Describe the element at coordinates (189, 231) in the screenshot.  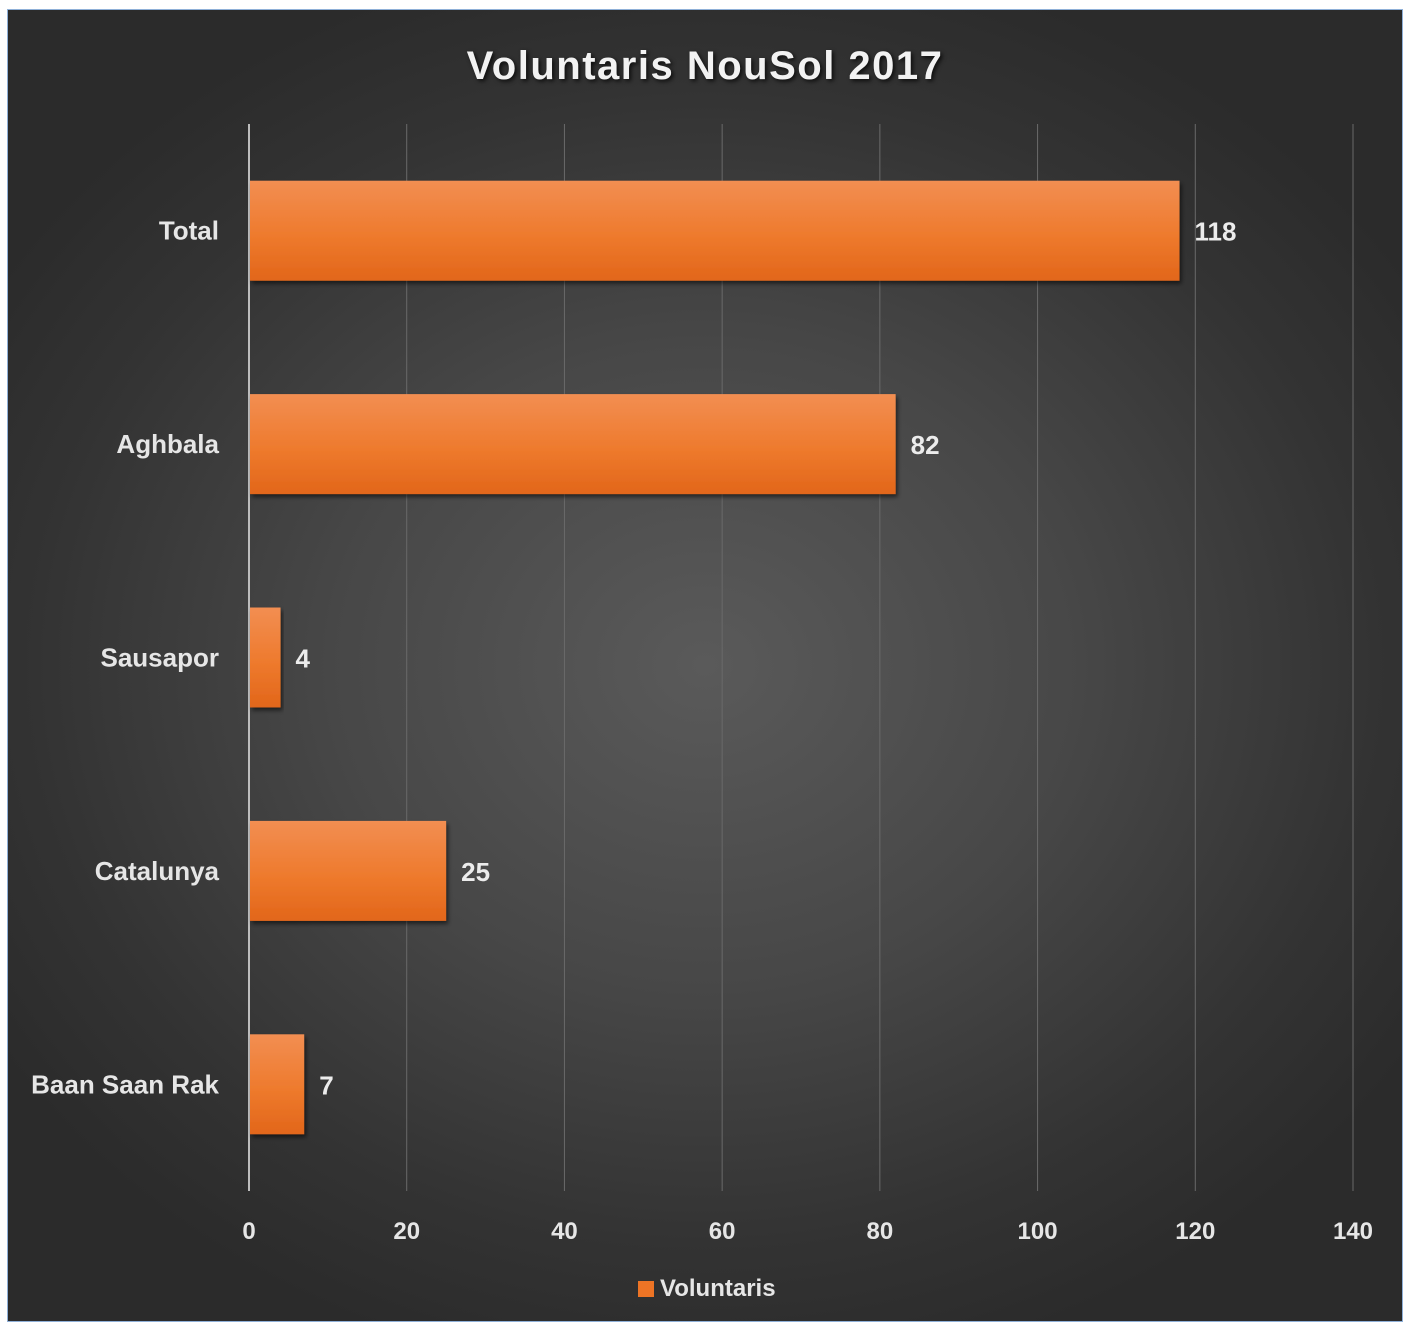
I see `category-label-total: Total` at that location.